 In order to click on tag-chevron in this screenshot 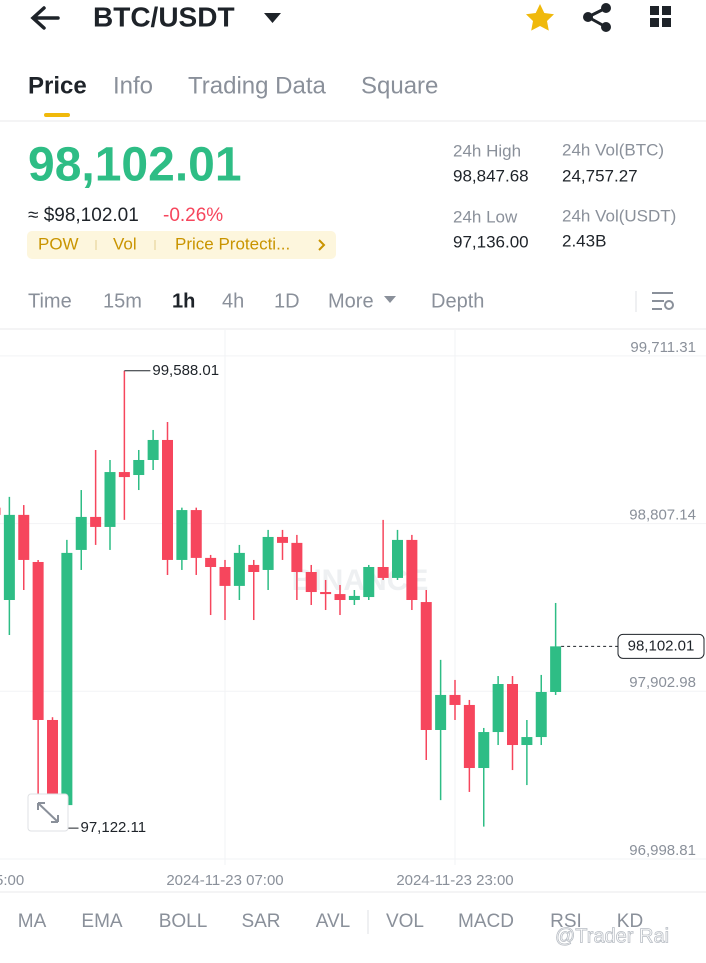, I will do `click(322, 245)`.